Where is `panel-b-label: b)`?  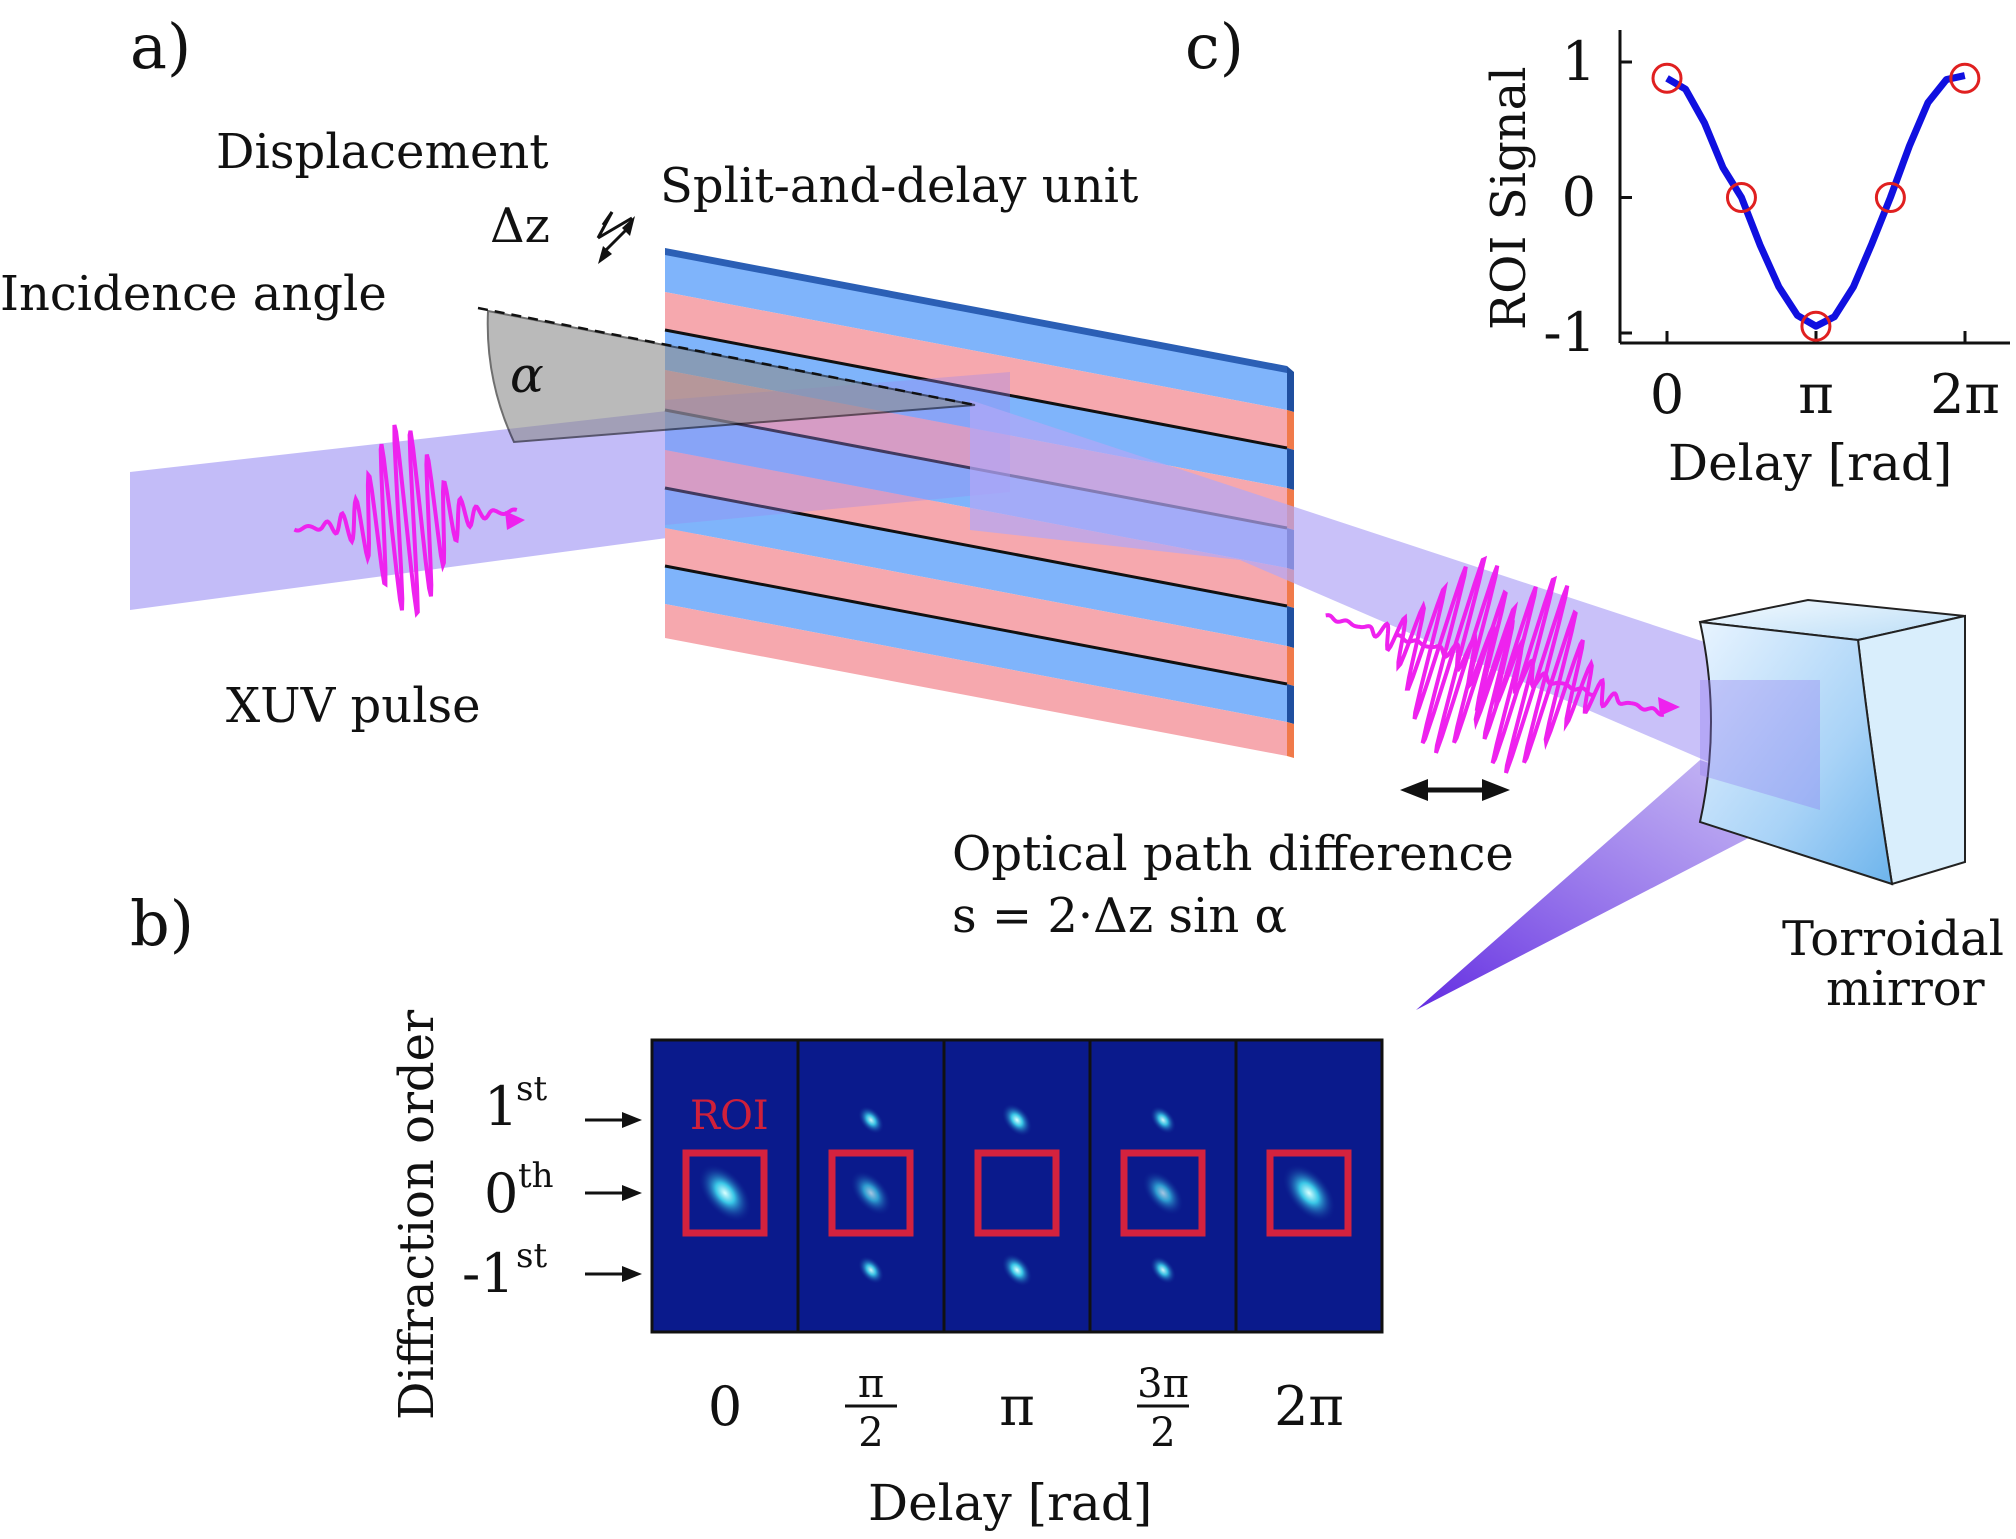
panel-b-label: b) is located at coordinates (162, 923).